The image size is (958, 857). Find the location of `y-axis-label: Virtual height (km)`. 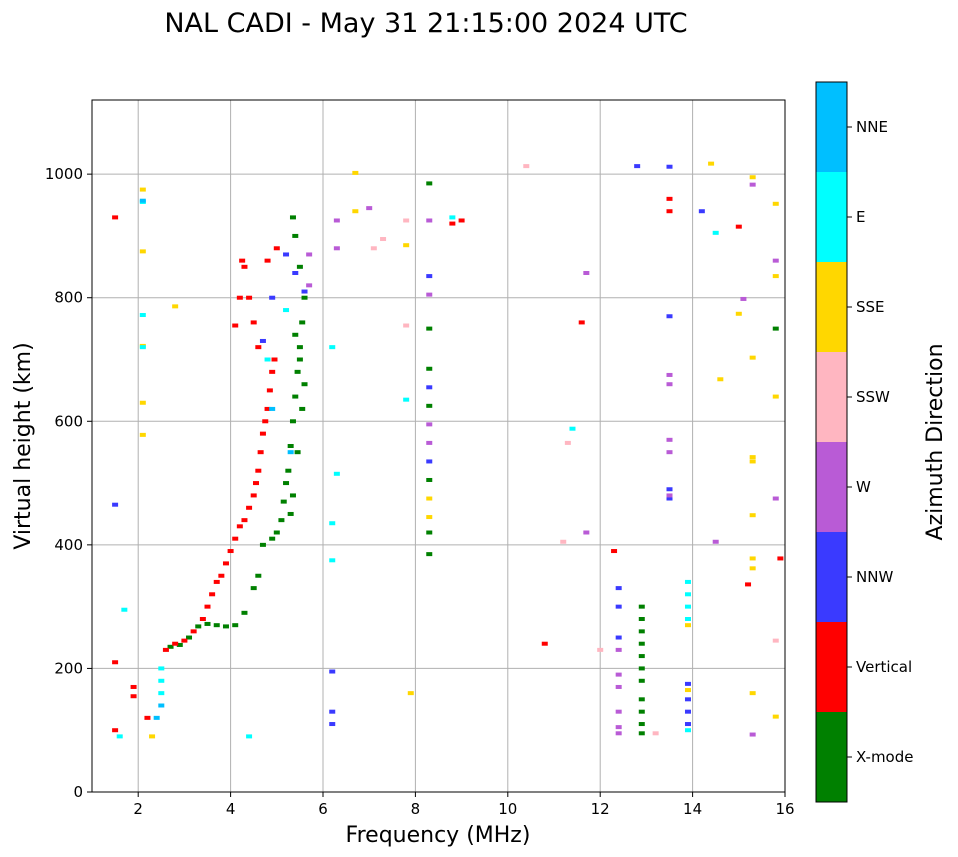

y-axis-label: Virtual height (km) is located at coordinates (23, 445).